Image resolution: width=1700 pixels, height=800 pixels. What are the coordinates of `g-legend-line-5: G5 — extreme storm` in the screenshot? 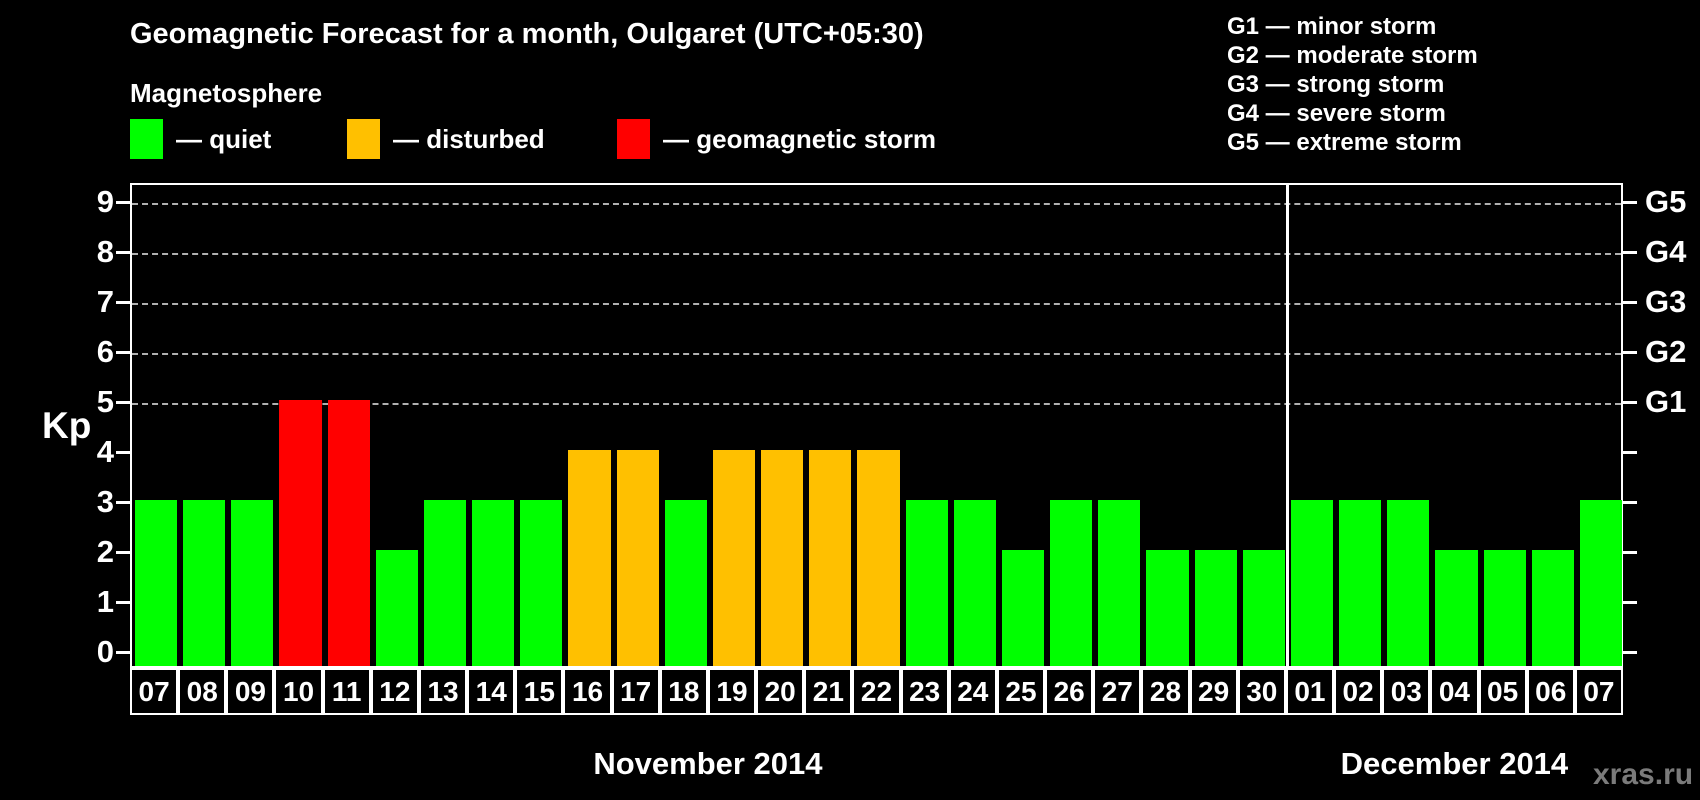 It's located at (1344, 142).